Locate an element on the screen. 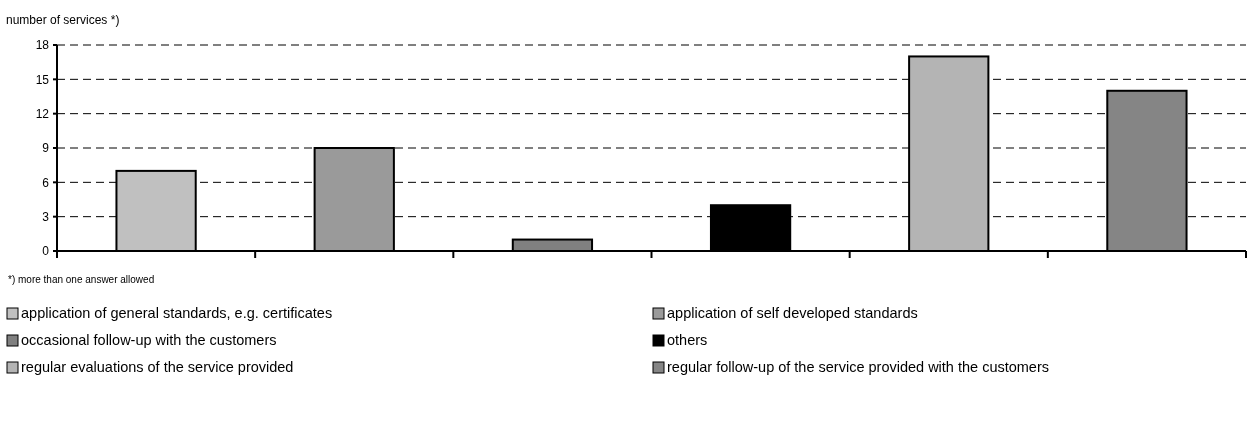 This screenshot has height=423, width=1248. y-tick-label: 15 is located at coordinates (42, 79).